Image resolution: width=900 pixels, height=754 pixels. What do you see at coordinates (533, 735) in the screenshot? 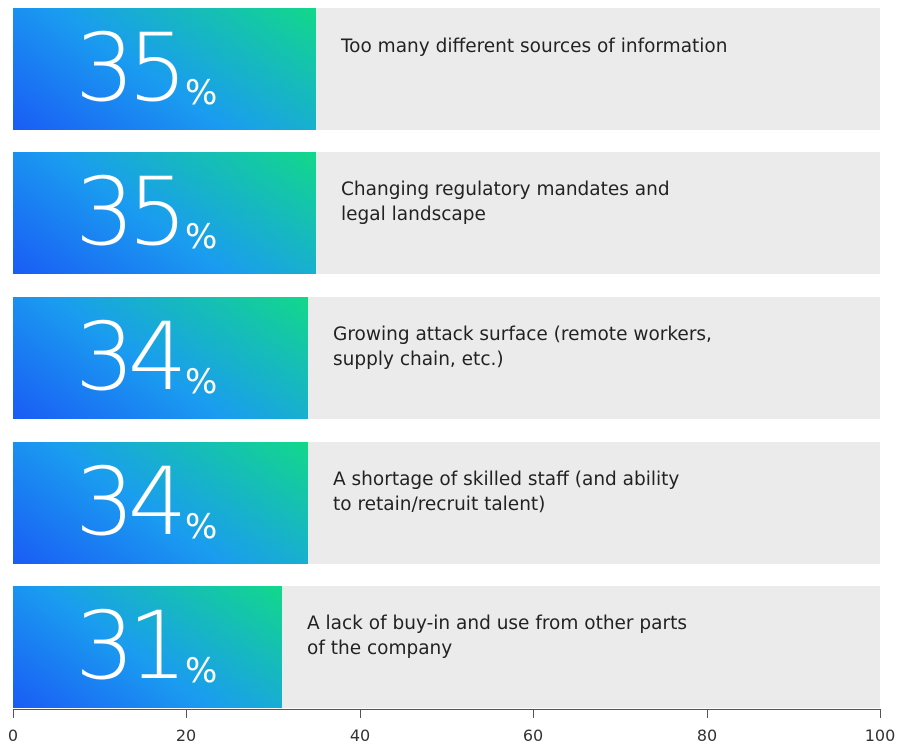
I see `x-axis-tick-label: 60` at bounding box center [533, 735].